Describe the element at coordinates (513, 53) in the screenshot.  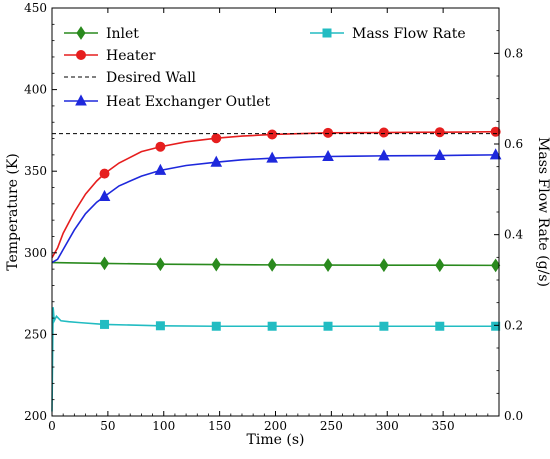
I see `y2-tick-label: 0.8` at that location.